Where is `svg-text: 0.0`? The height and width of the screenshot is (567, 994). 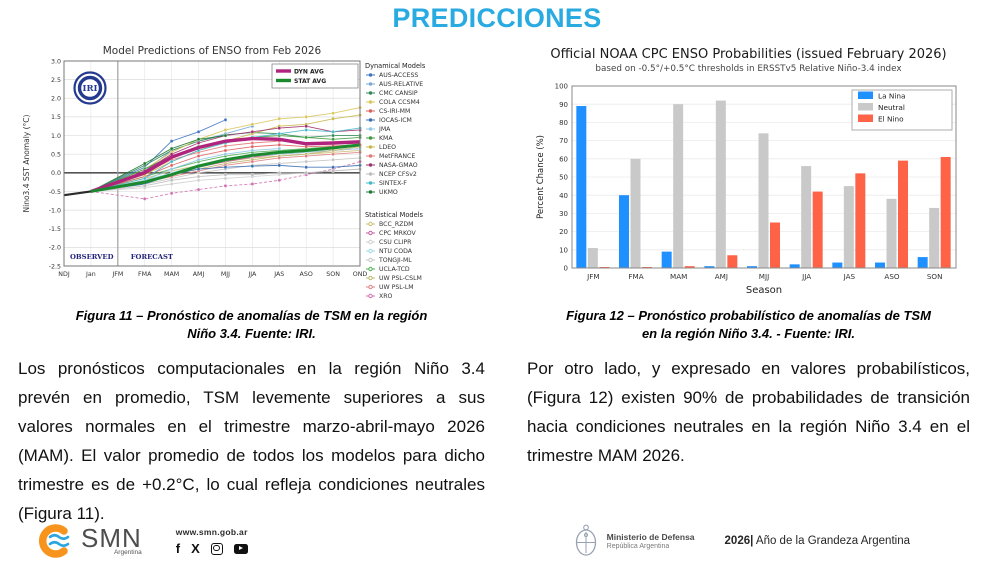
svg-text: 0.0 is located at coordinates (56, 173).